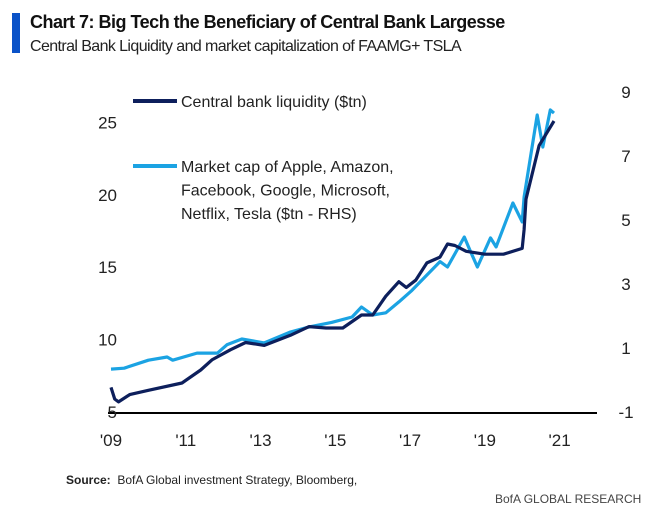 This screenshot has width=672, height=513. Describe the element at coordinates (410, 440) in the screenshot. I see `x-tick-label: '17` at that location.